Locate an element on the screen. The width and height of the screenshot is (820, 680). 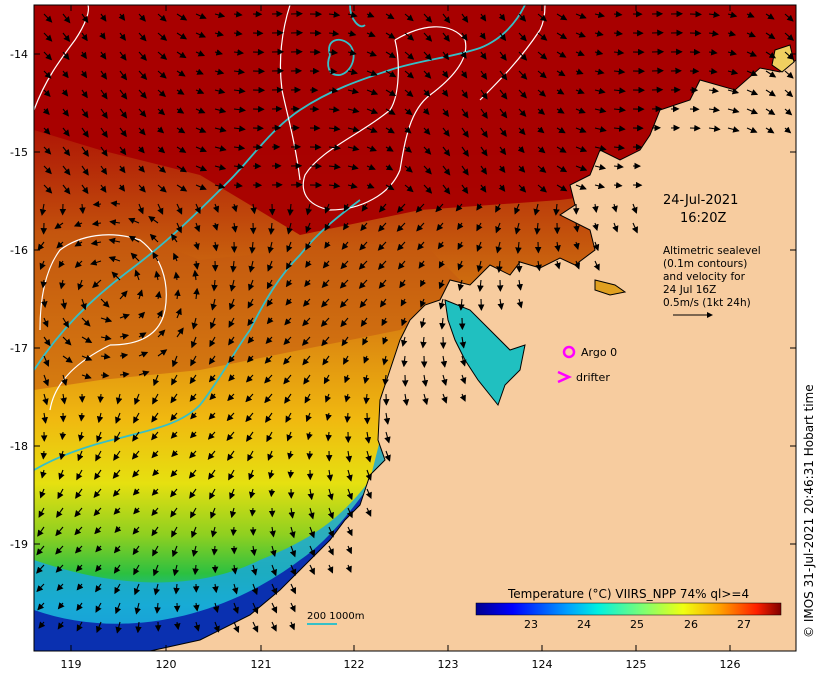
colorbar-tick: 24 is located at coordinates (584, 624).